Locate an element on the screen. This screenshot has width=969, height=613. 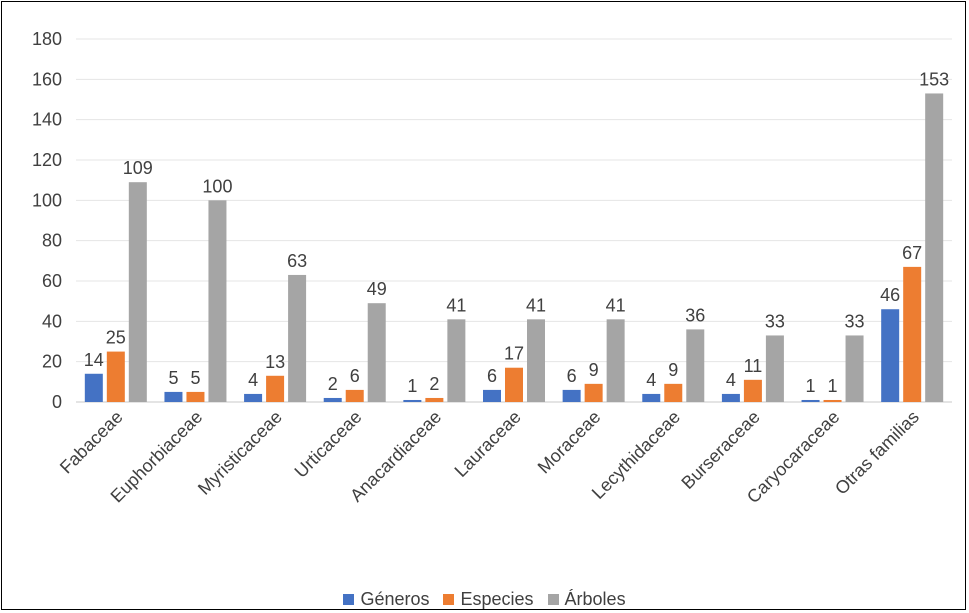
legend-label: Árboles is located at coordinates (595, 599).